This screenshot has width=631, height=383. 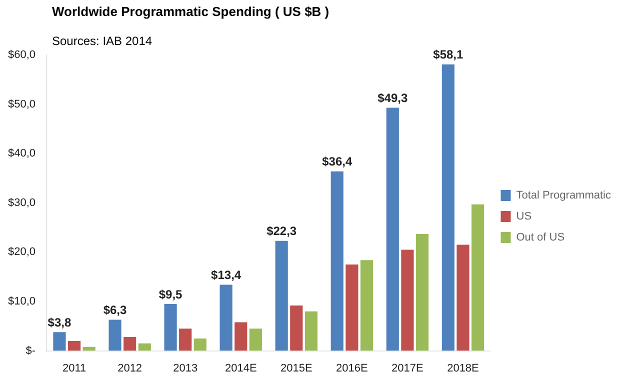 What do you see at coordinates (185, 368) in the screenshot?
I see `x-tick-label: 2013` at bounding box center [185, 368].